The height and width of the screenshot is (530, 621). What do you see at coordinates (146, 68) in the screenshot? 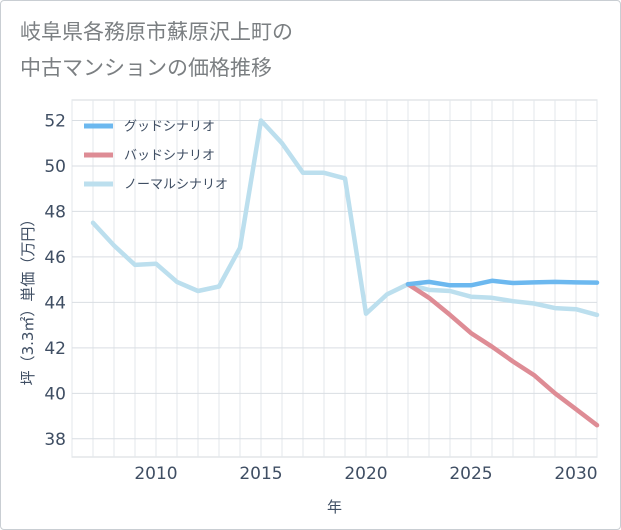
I see `chart-title-line2: 中古マンションの価格推移` at bounding box center [146, 68].